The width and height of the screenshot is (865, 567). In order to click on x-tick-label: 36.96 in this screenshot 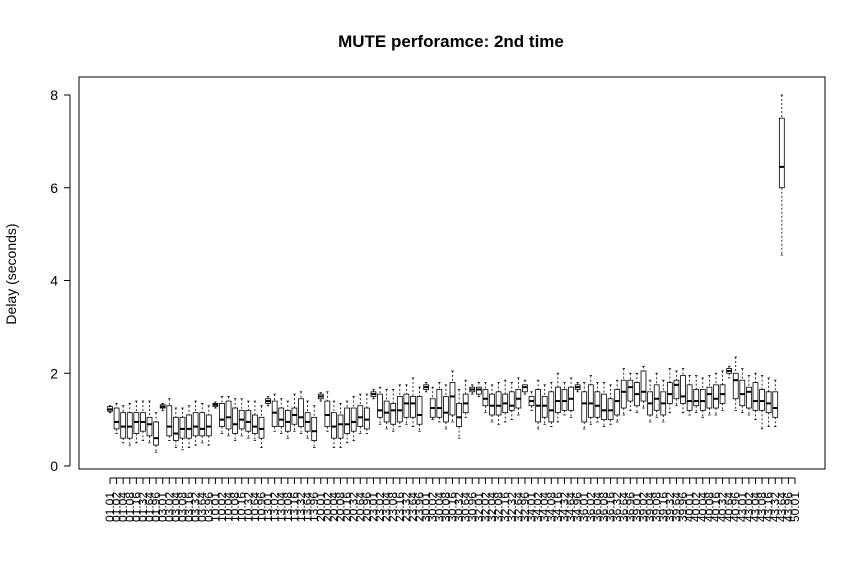, I will do `click(630, 507)`.